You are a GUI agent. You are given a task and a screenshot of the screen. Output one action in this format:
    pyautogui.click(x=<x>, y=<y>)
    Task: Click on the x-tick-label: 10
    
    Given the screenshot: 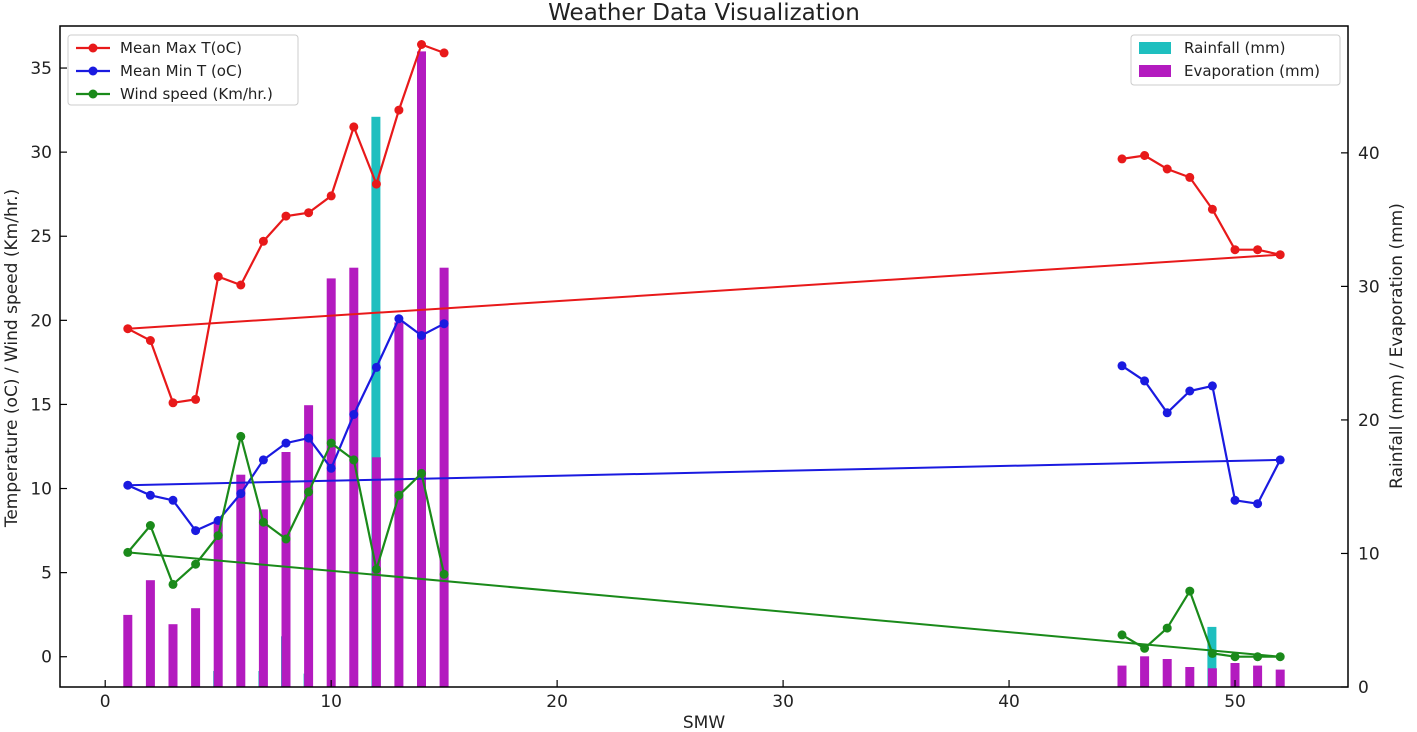 What is the action you would take?
    pyautogui.click(x=331, y=702)
    